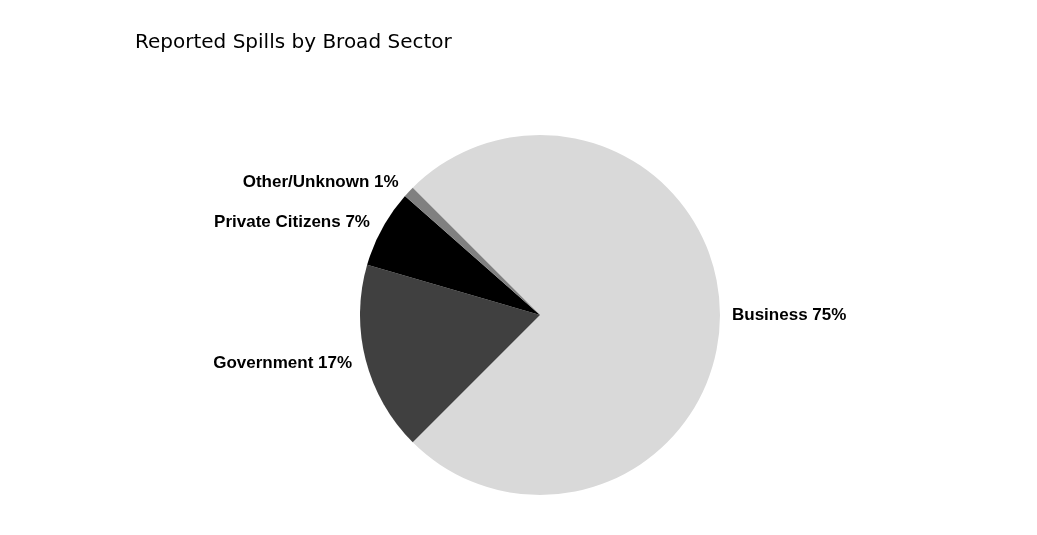  What do you see at coordinates (292, 221) in the screenshot?
I see `slice-label: Private Citizens 7%` at bounding box center [292, 221].